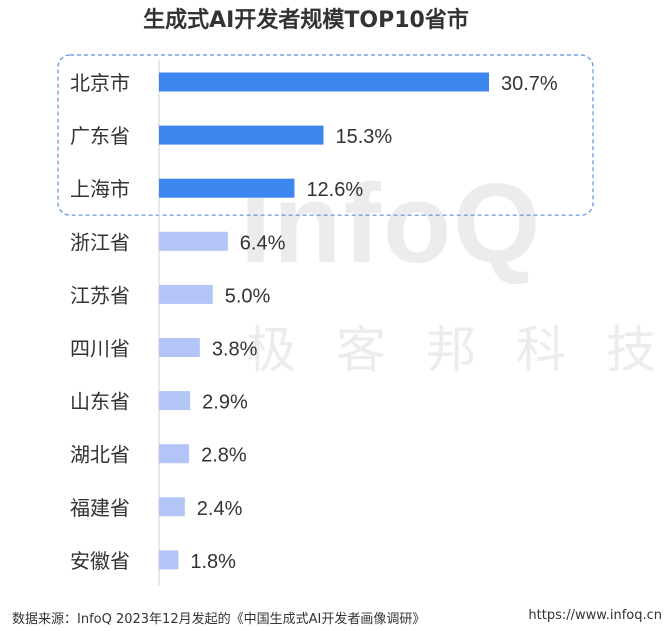 This screenshot has width=670, height=631. Describe the element at coordinates (100, 242) in the screenshot. I see `category-label: 浙江省` at that location.